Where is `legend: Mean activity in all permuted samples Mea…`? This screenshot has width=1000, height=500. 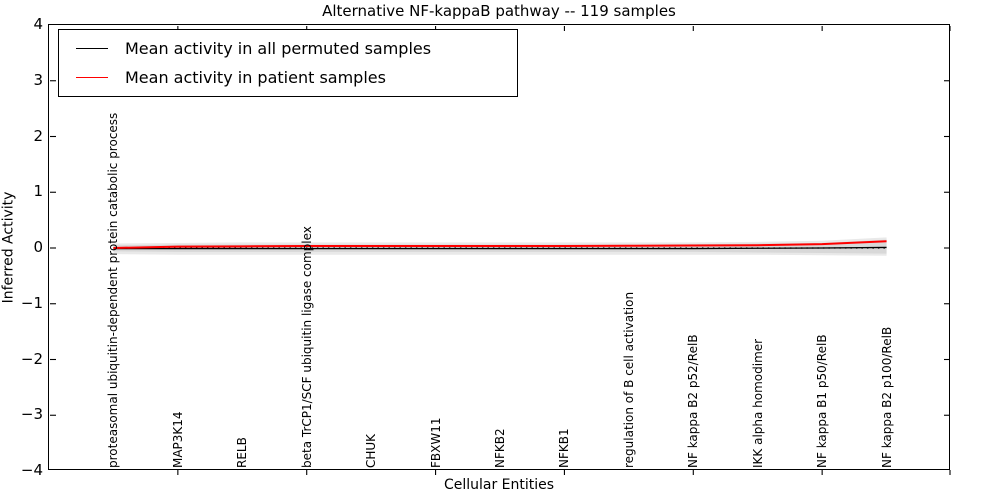 legend: Mean activity in all permuted samples Mea… is located at coordinates (288, 63).